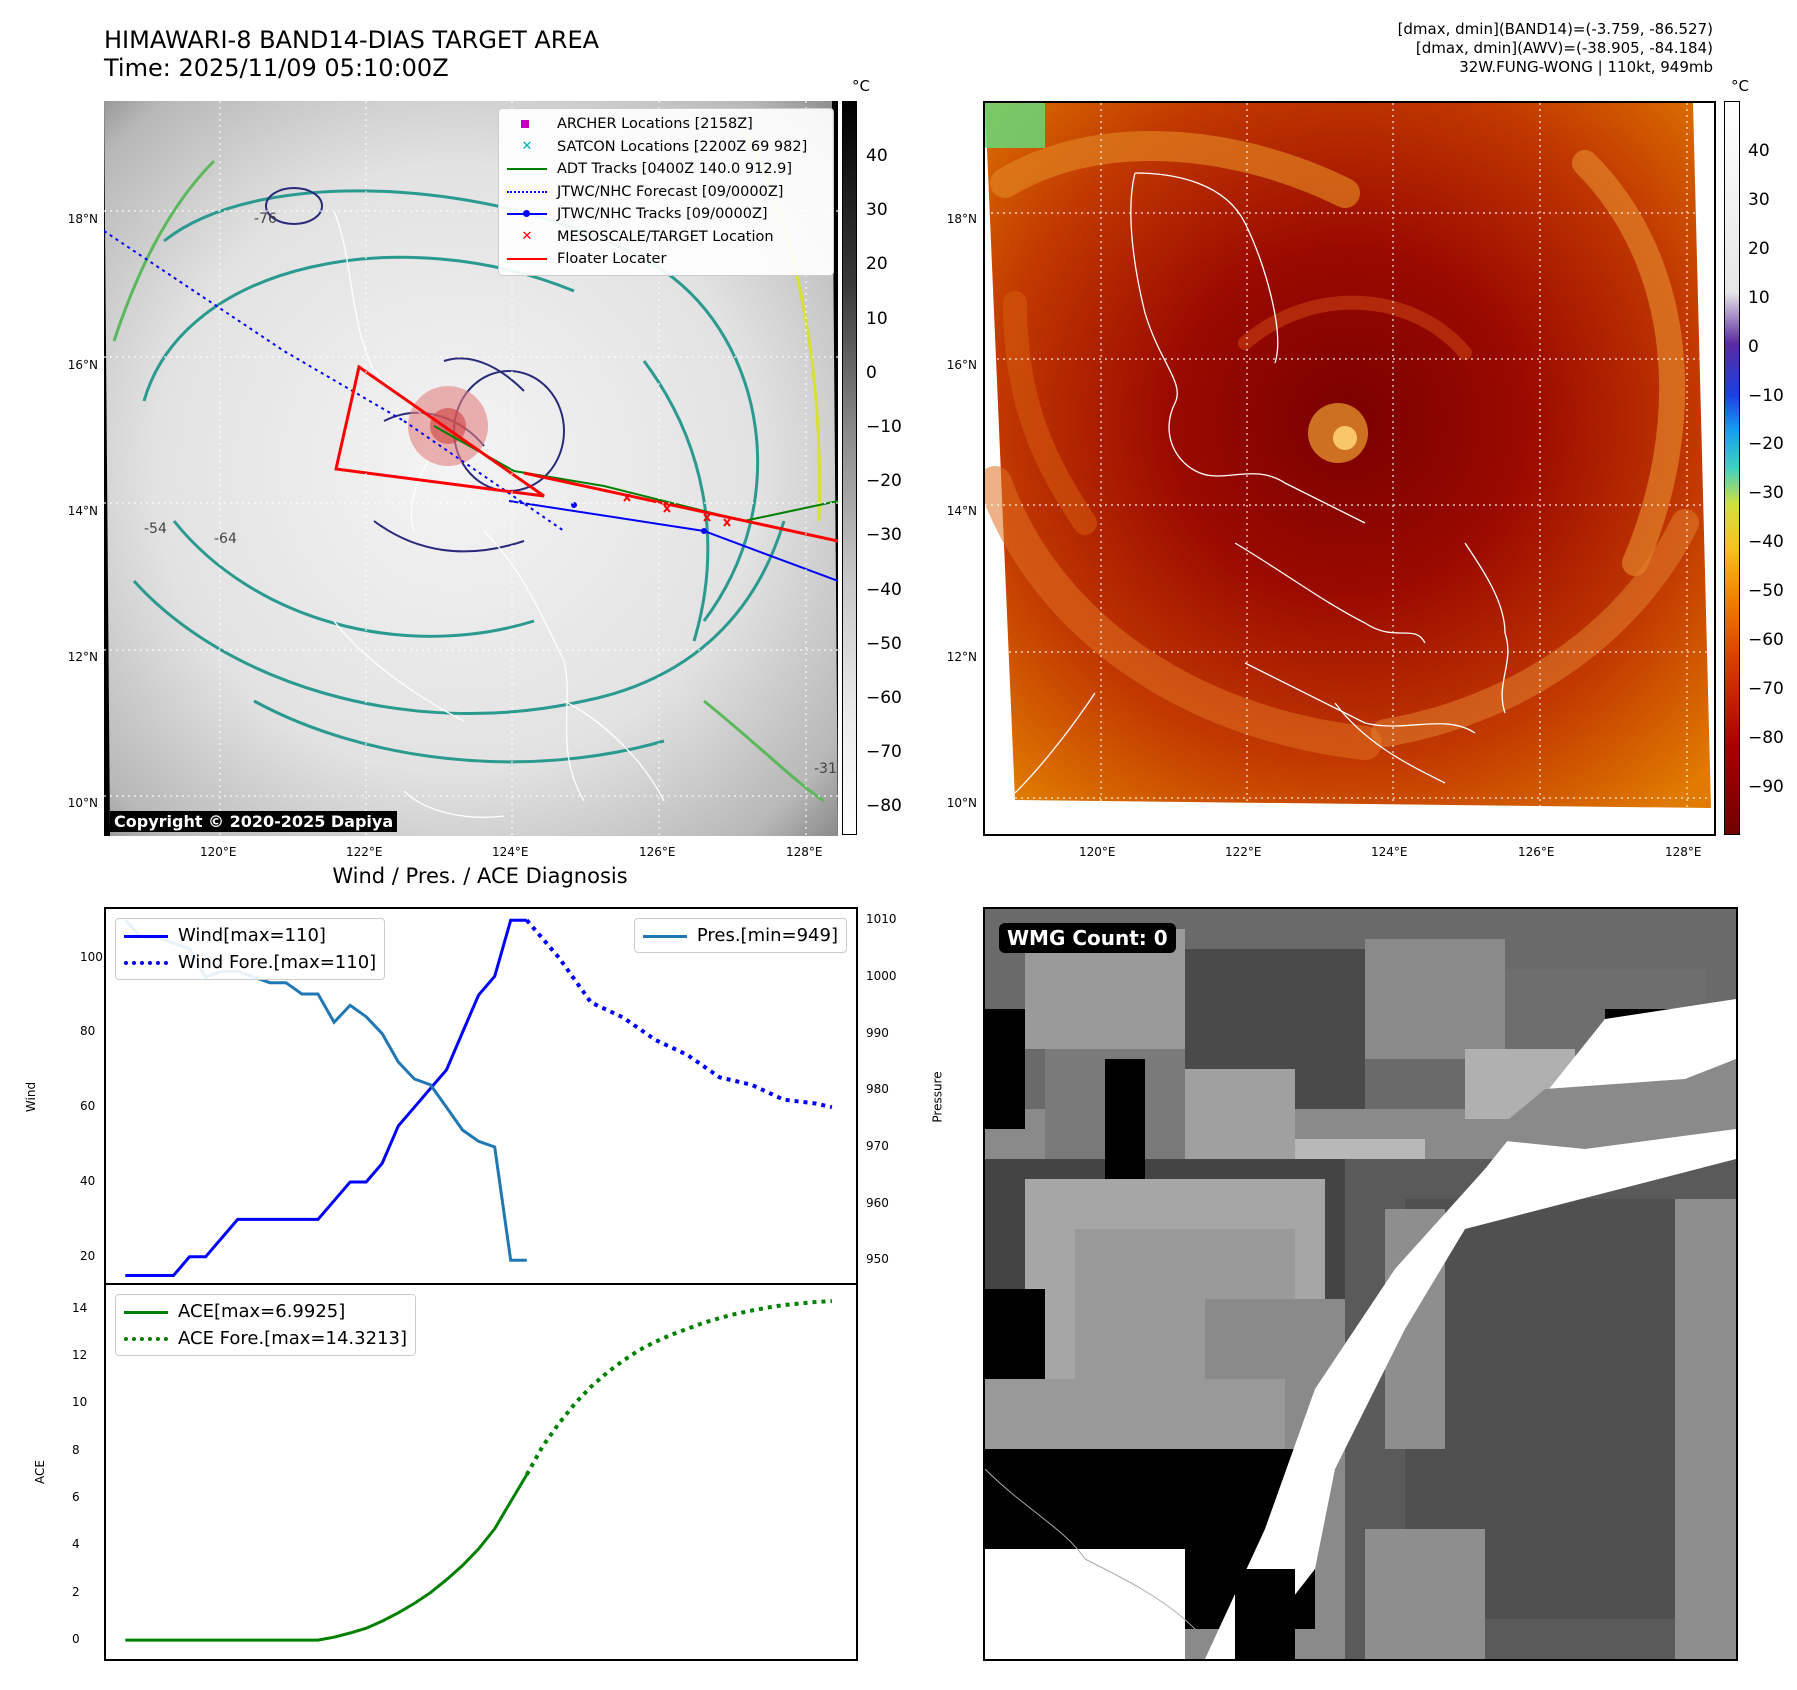 The width and height of the screenshot is (1797, 1690). What do you see at coordinates (877, 1032) in the screenshot?
I see `pressure-ytick-label: 990` at bounding box center [877, 1032].